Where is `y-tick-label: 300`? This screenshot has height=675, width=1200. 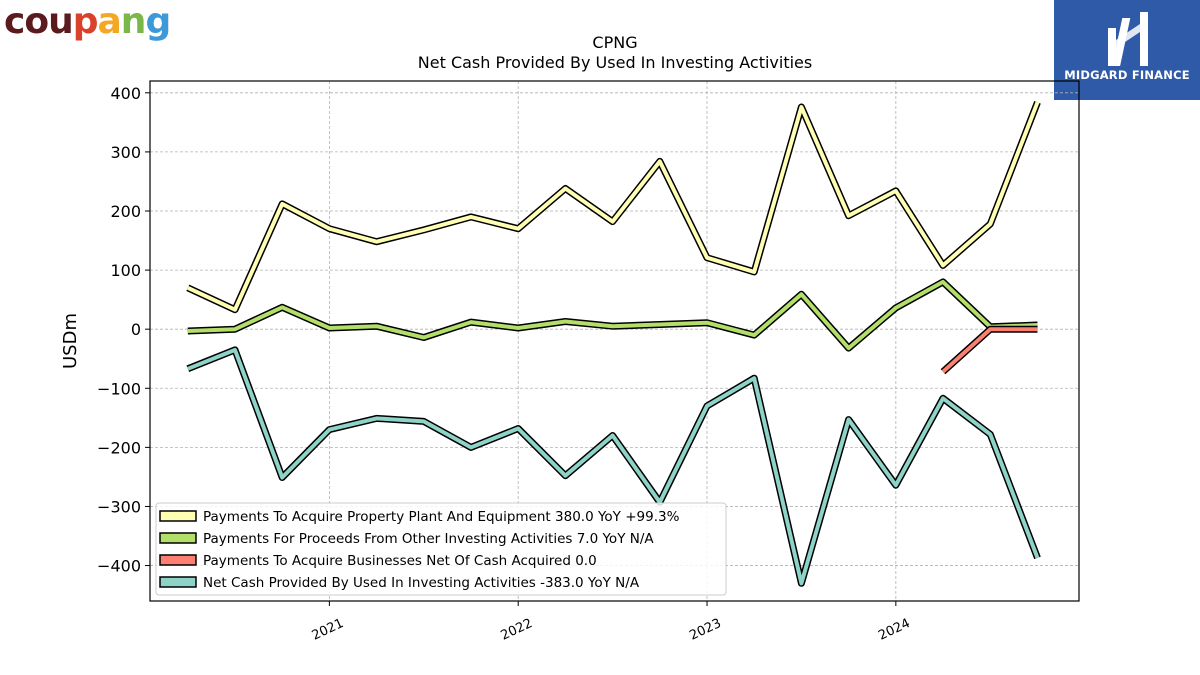 y-tick-label: 300 is located at coordinates (125, 152).